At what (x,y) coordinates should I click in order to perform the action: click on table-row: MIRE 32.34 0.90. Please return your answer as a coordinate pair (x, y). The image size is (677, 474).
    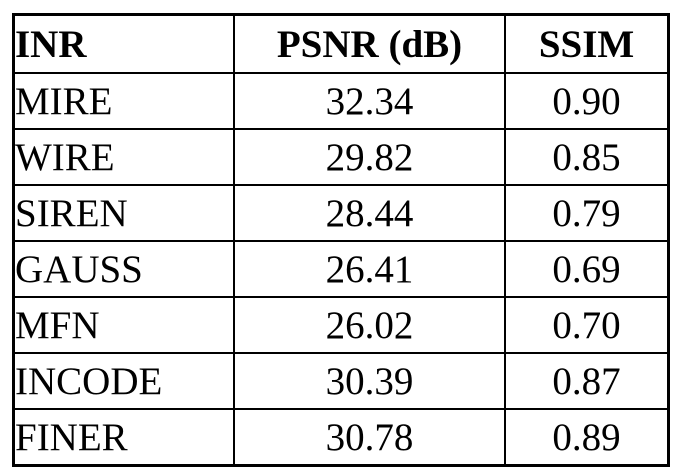
    Looking at the image, I should click on (341, 101).